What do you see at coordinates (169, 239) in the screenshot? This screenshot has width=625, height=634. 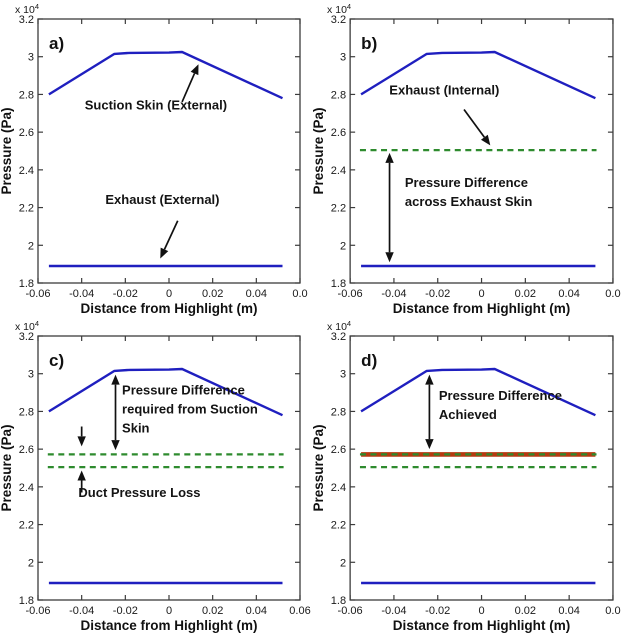 I see `exhaust-external-arrow` at bounding box center [169, 239].